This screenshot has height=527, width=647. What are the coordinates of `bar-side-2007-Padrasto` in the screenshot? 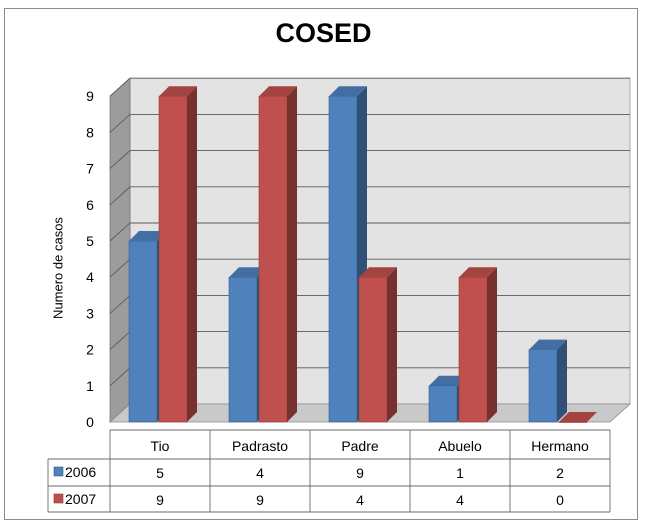 It's located at (292, 254).